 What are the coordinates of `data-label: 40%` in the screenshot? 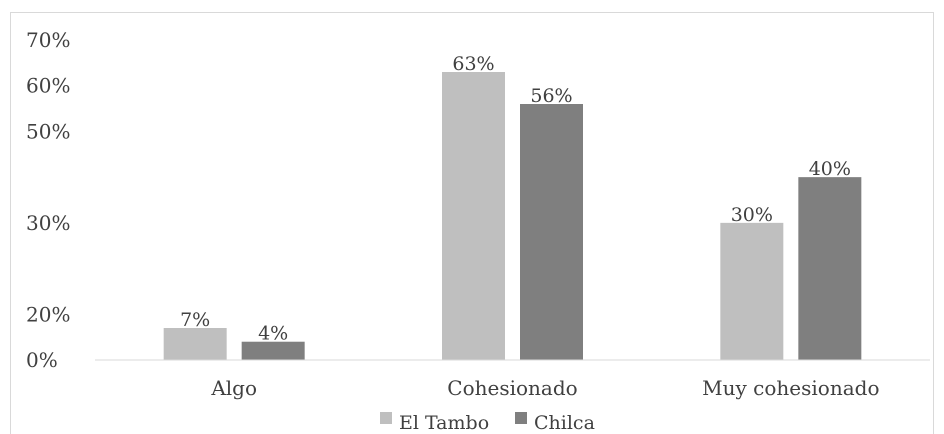 It's located at (830, 169).